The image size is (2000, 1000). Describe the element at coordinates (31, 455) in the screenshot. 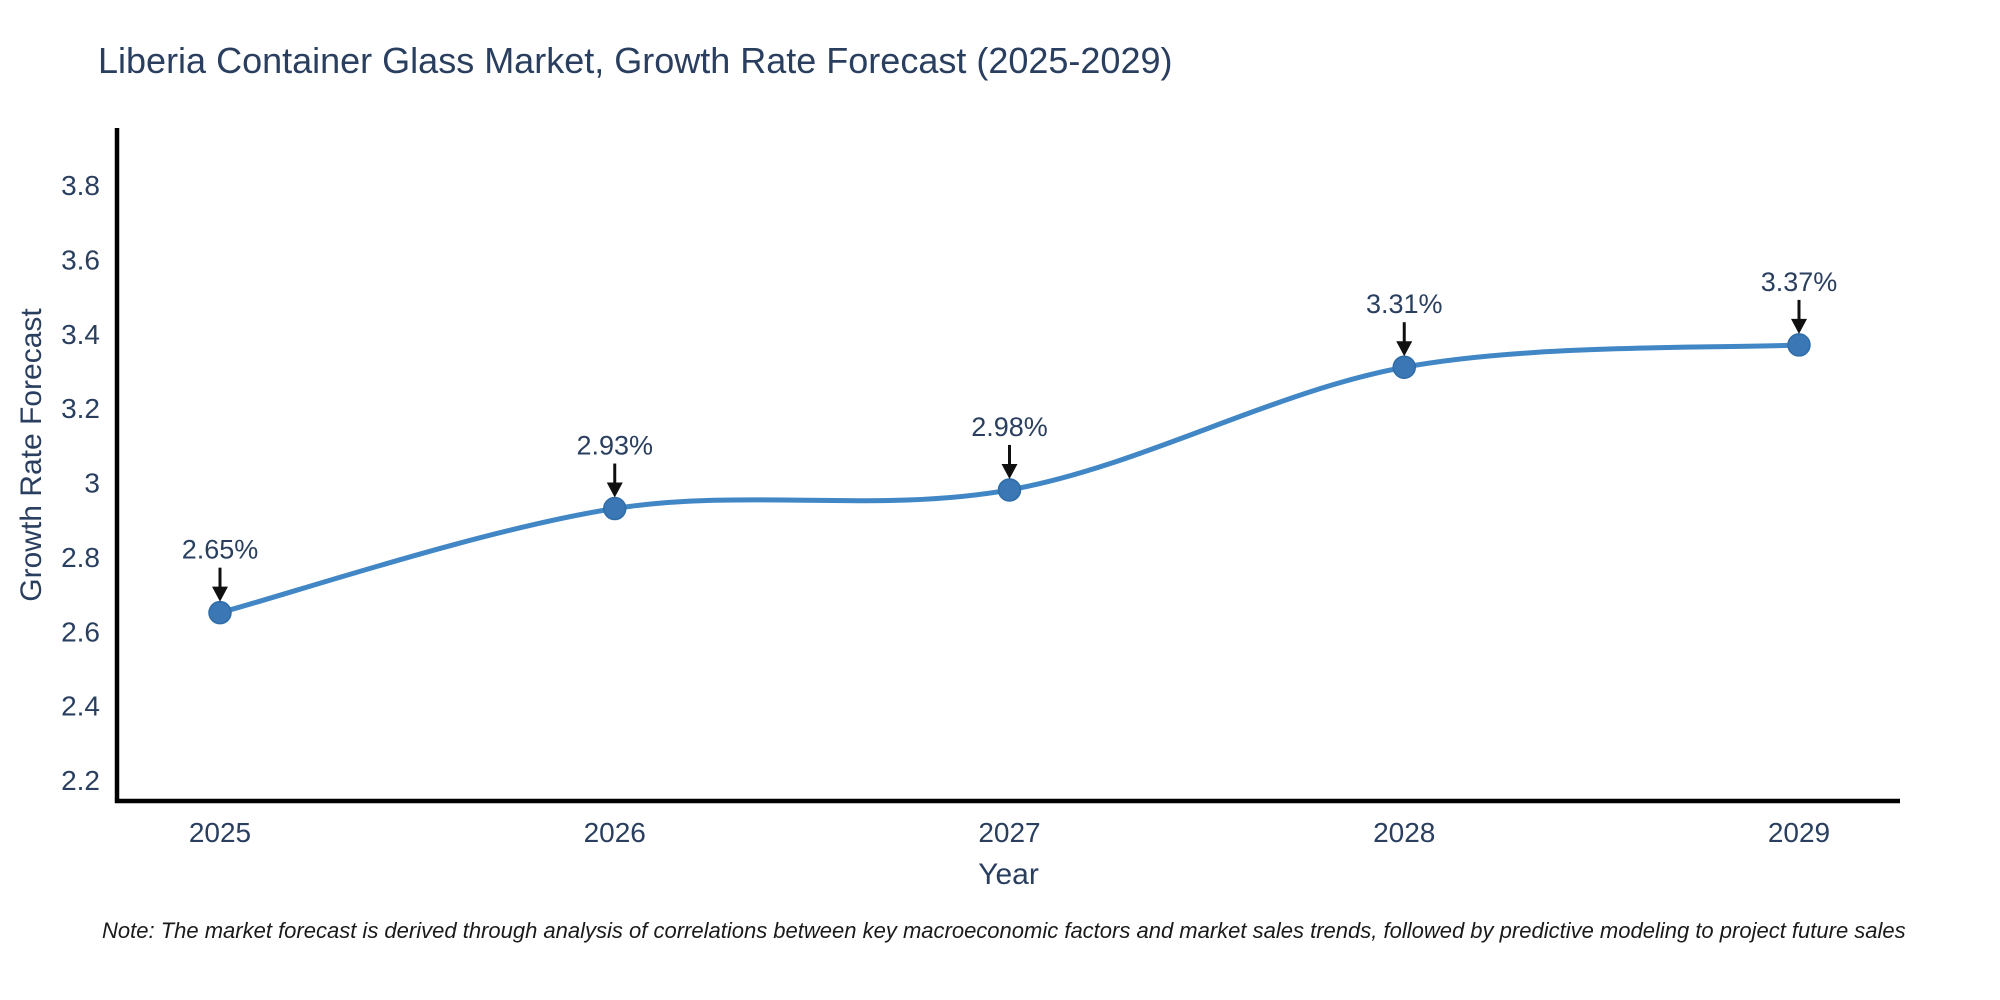

I see `y-axis-title: Growth Rate Forecast` at that location.